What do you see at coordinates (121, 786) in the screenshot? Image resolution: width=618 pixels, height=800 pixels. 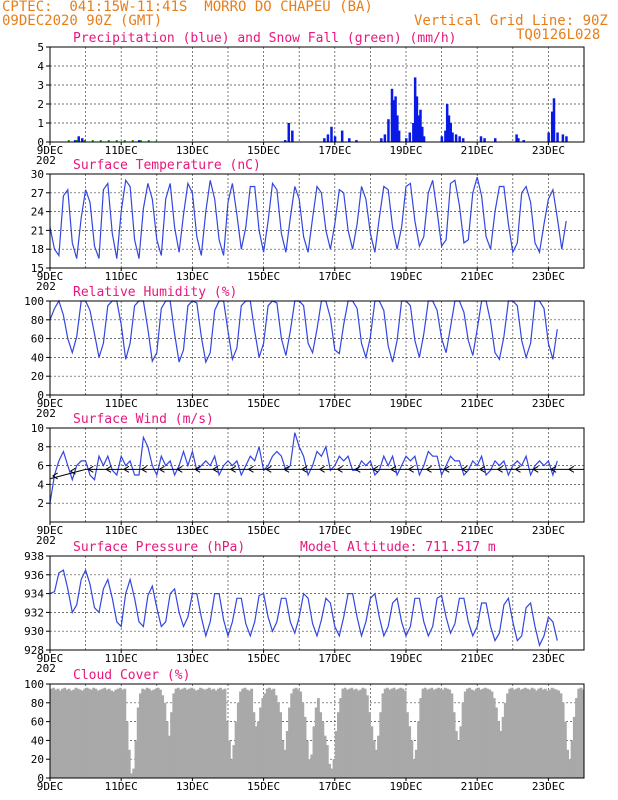 I see `cloud-xtick-label: 11DEC` at bounding box center [121, 786].